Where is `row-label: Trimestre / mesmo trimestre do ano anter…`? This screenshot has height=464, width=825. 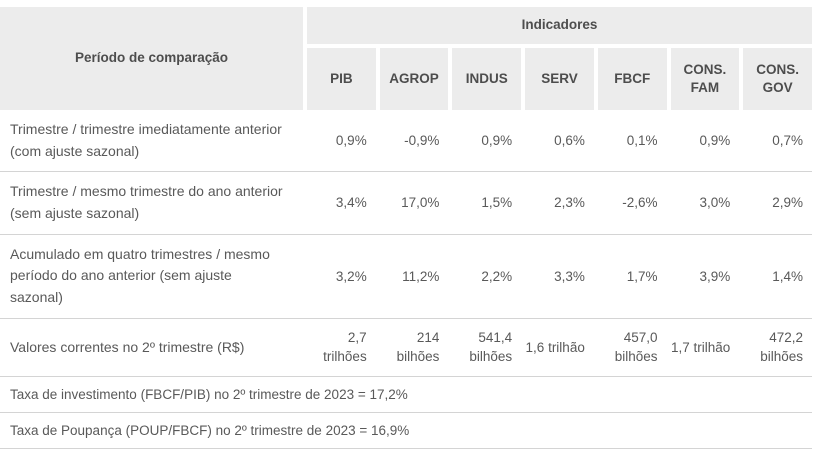 row-label: Trimestre / mesmo trimestre do ano anter… is located at coordinates (146, 202).